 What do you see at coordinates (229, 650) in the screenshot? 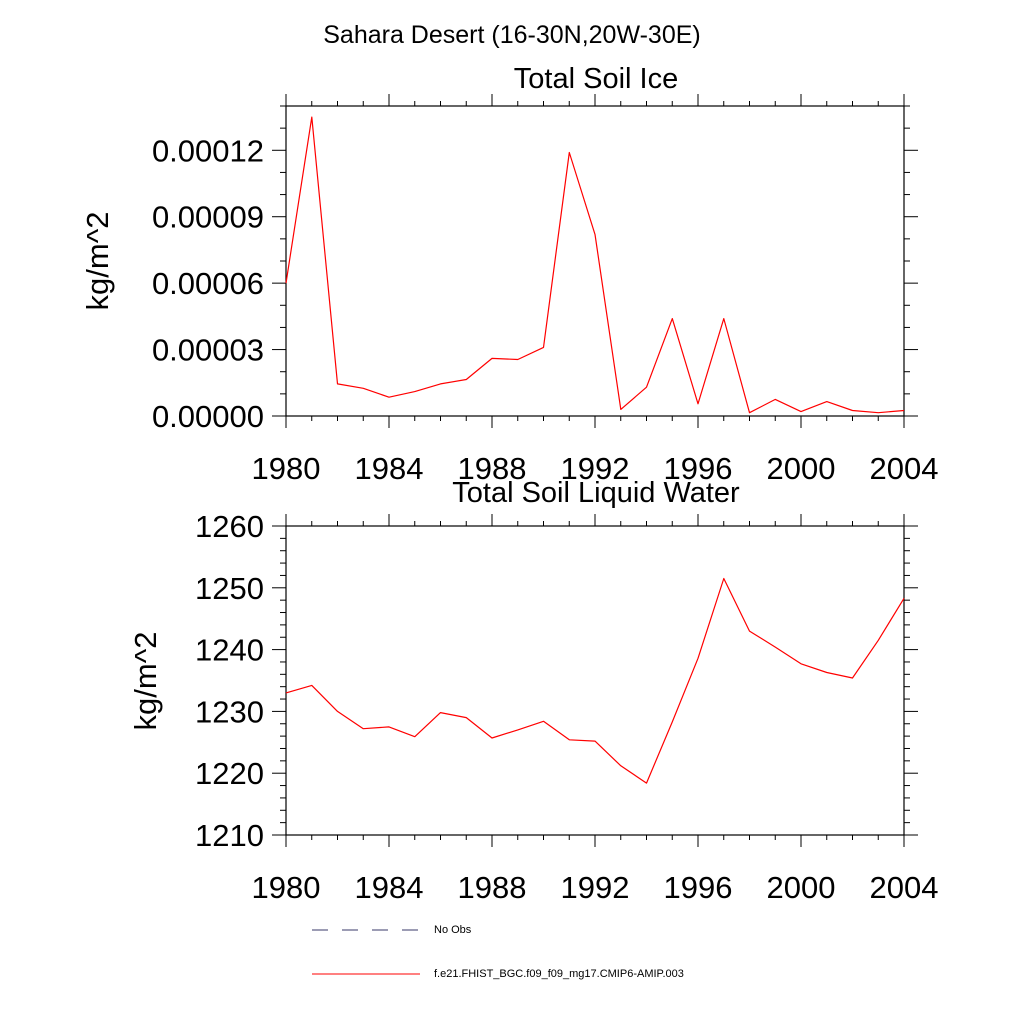
I see `y-tick-label: 1240` at bounding box center [229, 650].